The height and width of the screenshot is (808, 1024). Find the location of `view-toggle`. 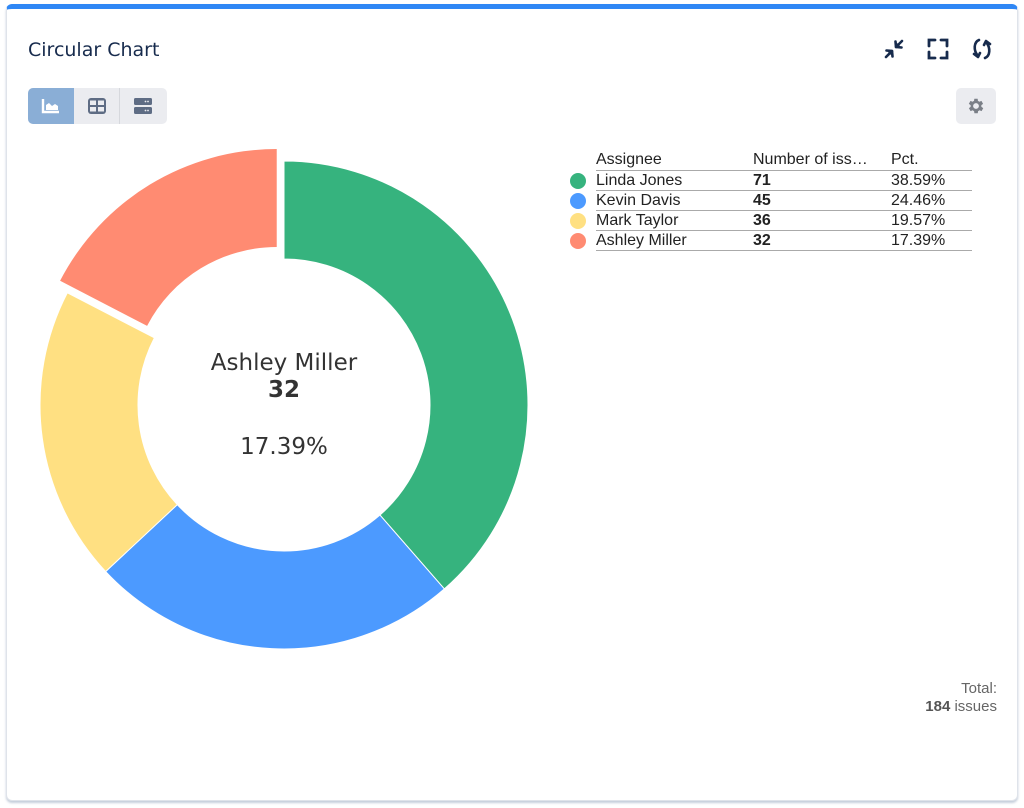

view-toggle is located at coordinates (97, 106).